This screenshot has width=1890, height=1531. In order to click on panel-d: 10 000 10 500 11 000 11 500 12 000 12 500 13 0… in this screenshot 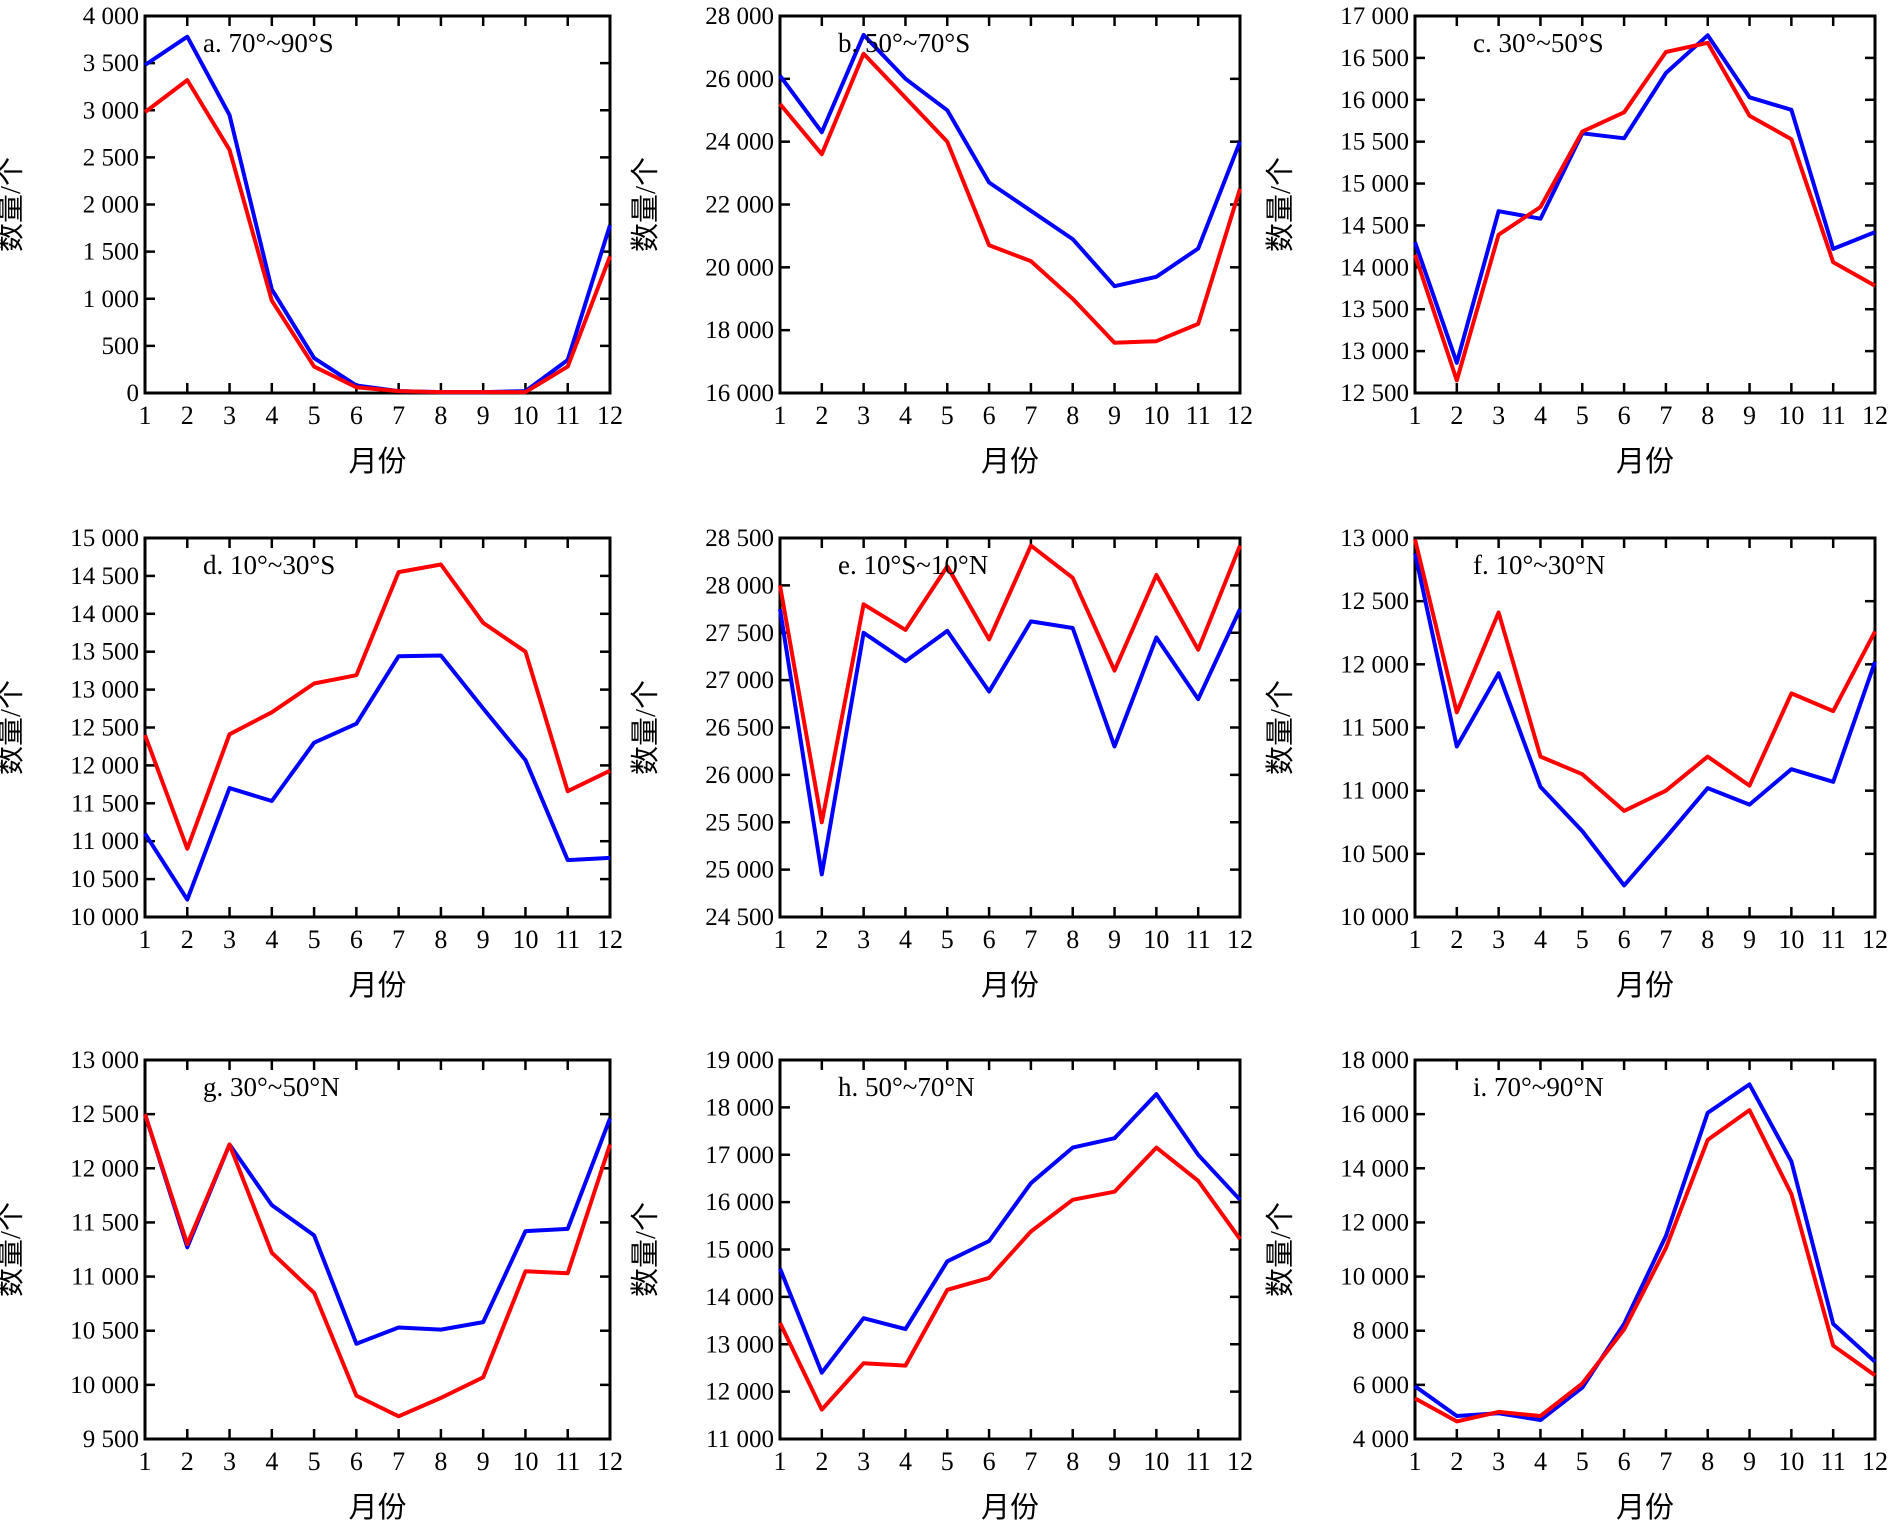, I will do `click(311, 763)`.